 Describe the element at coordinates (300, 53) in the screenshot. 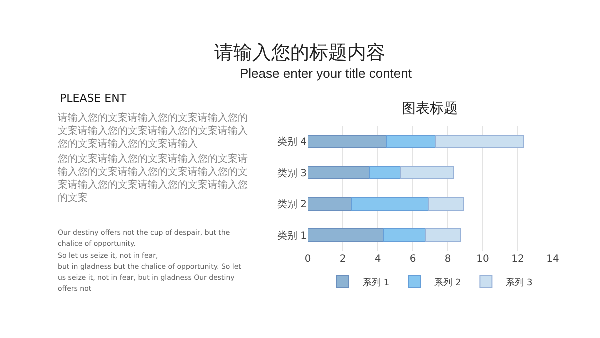

I see `chart-title: 请输入您的标题内容` at that location.